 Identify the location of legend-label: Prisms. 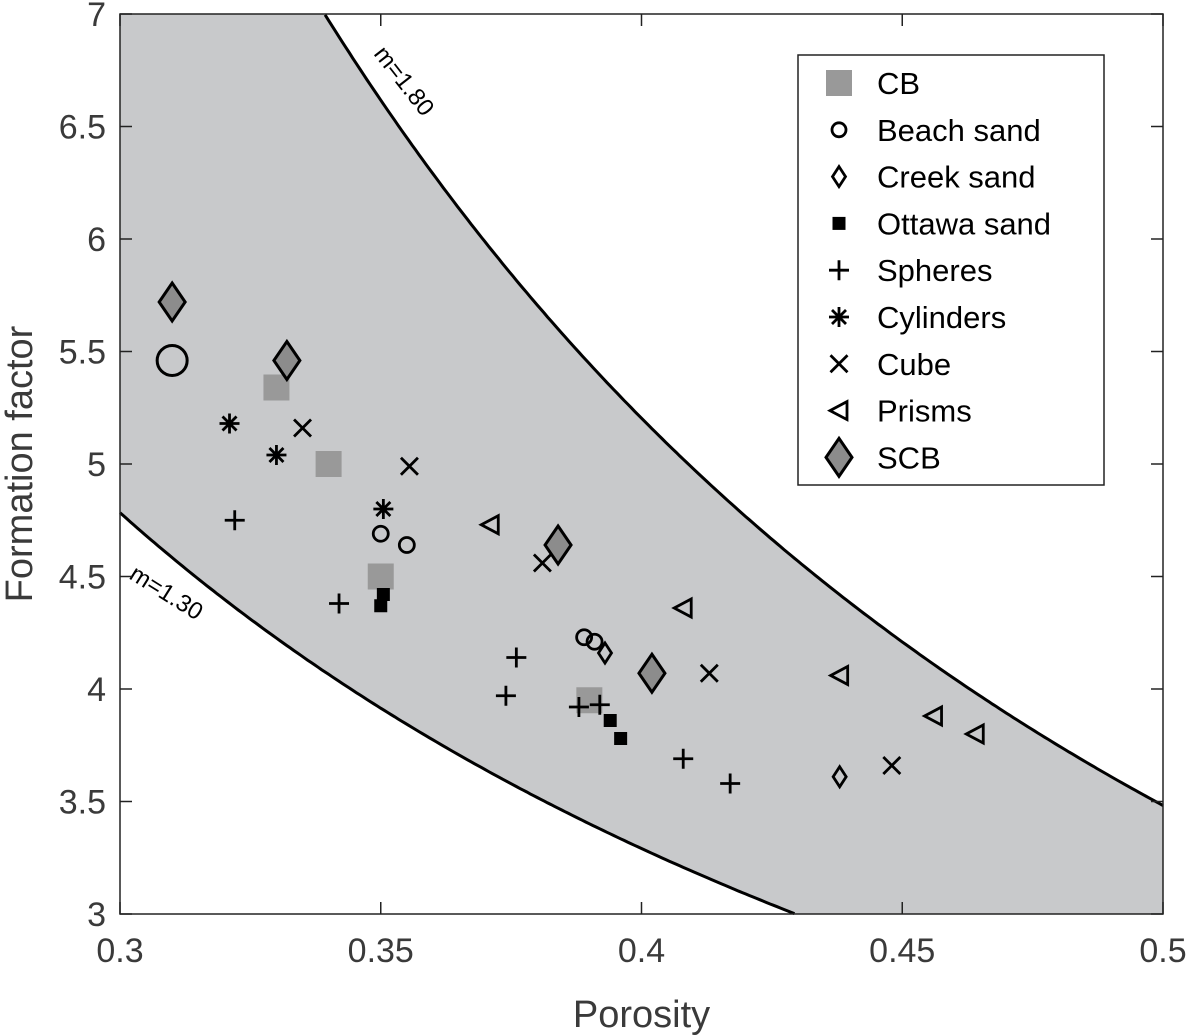
(924, 411).